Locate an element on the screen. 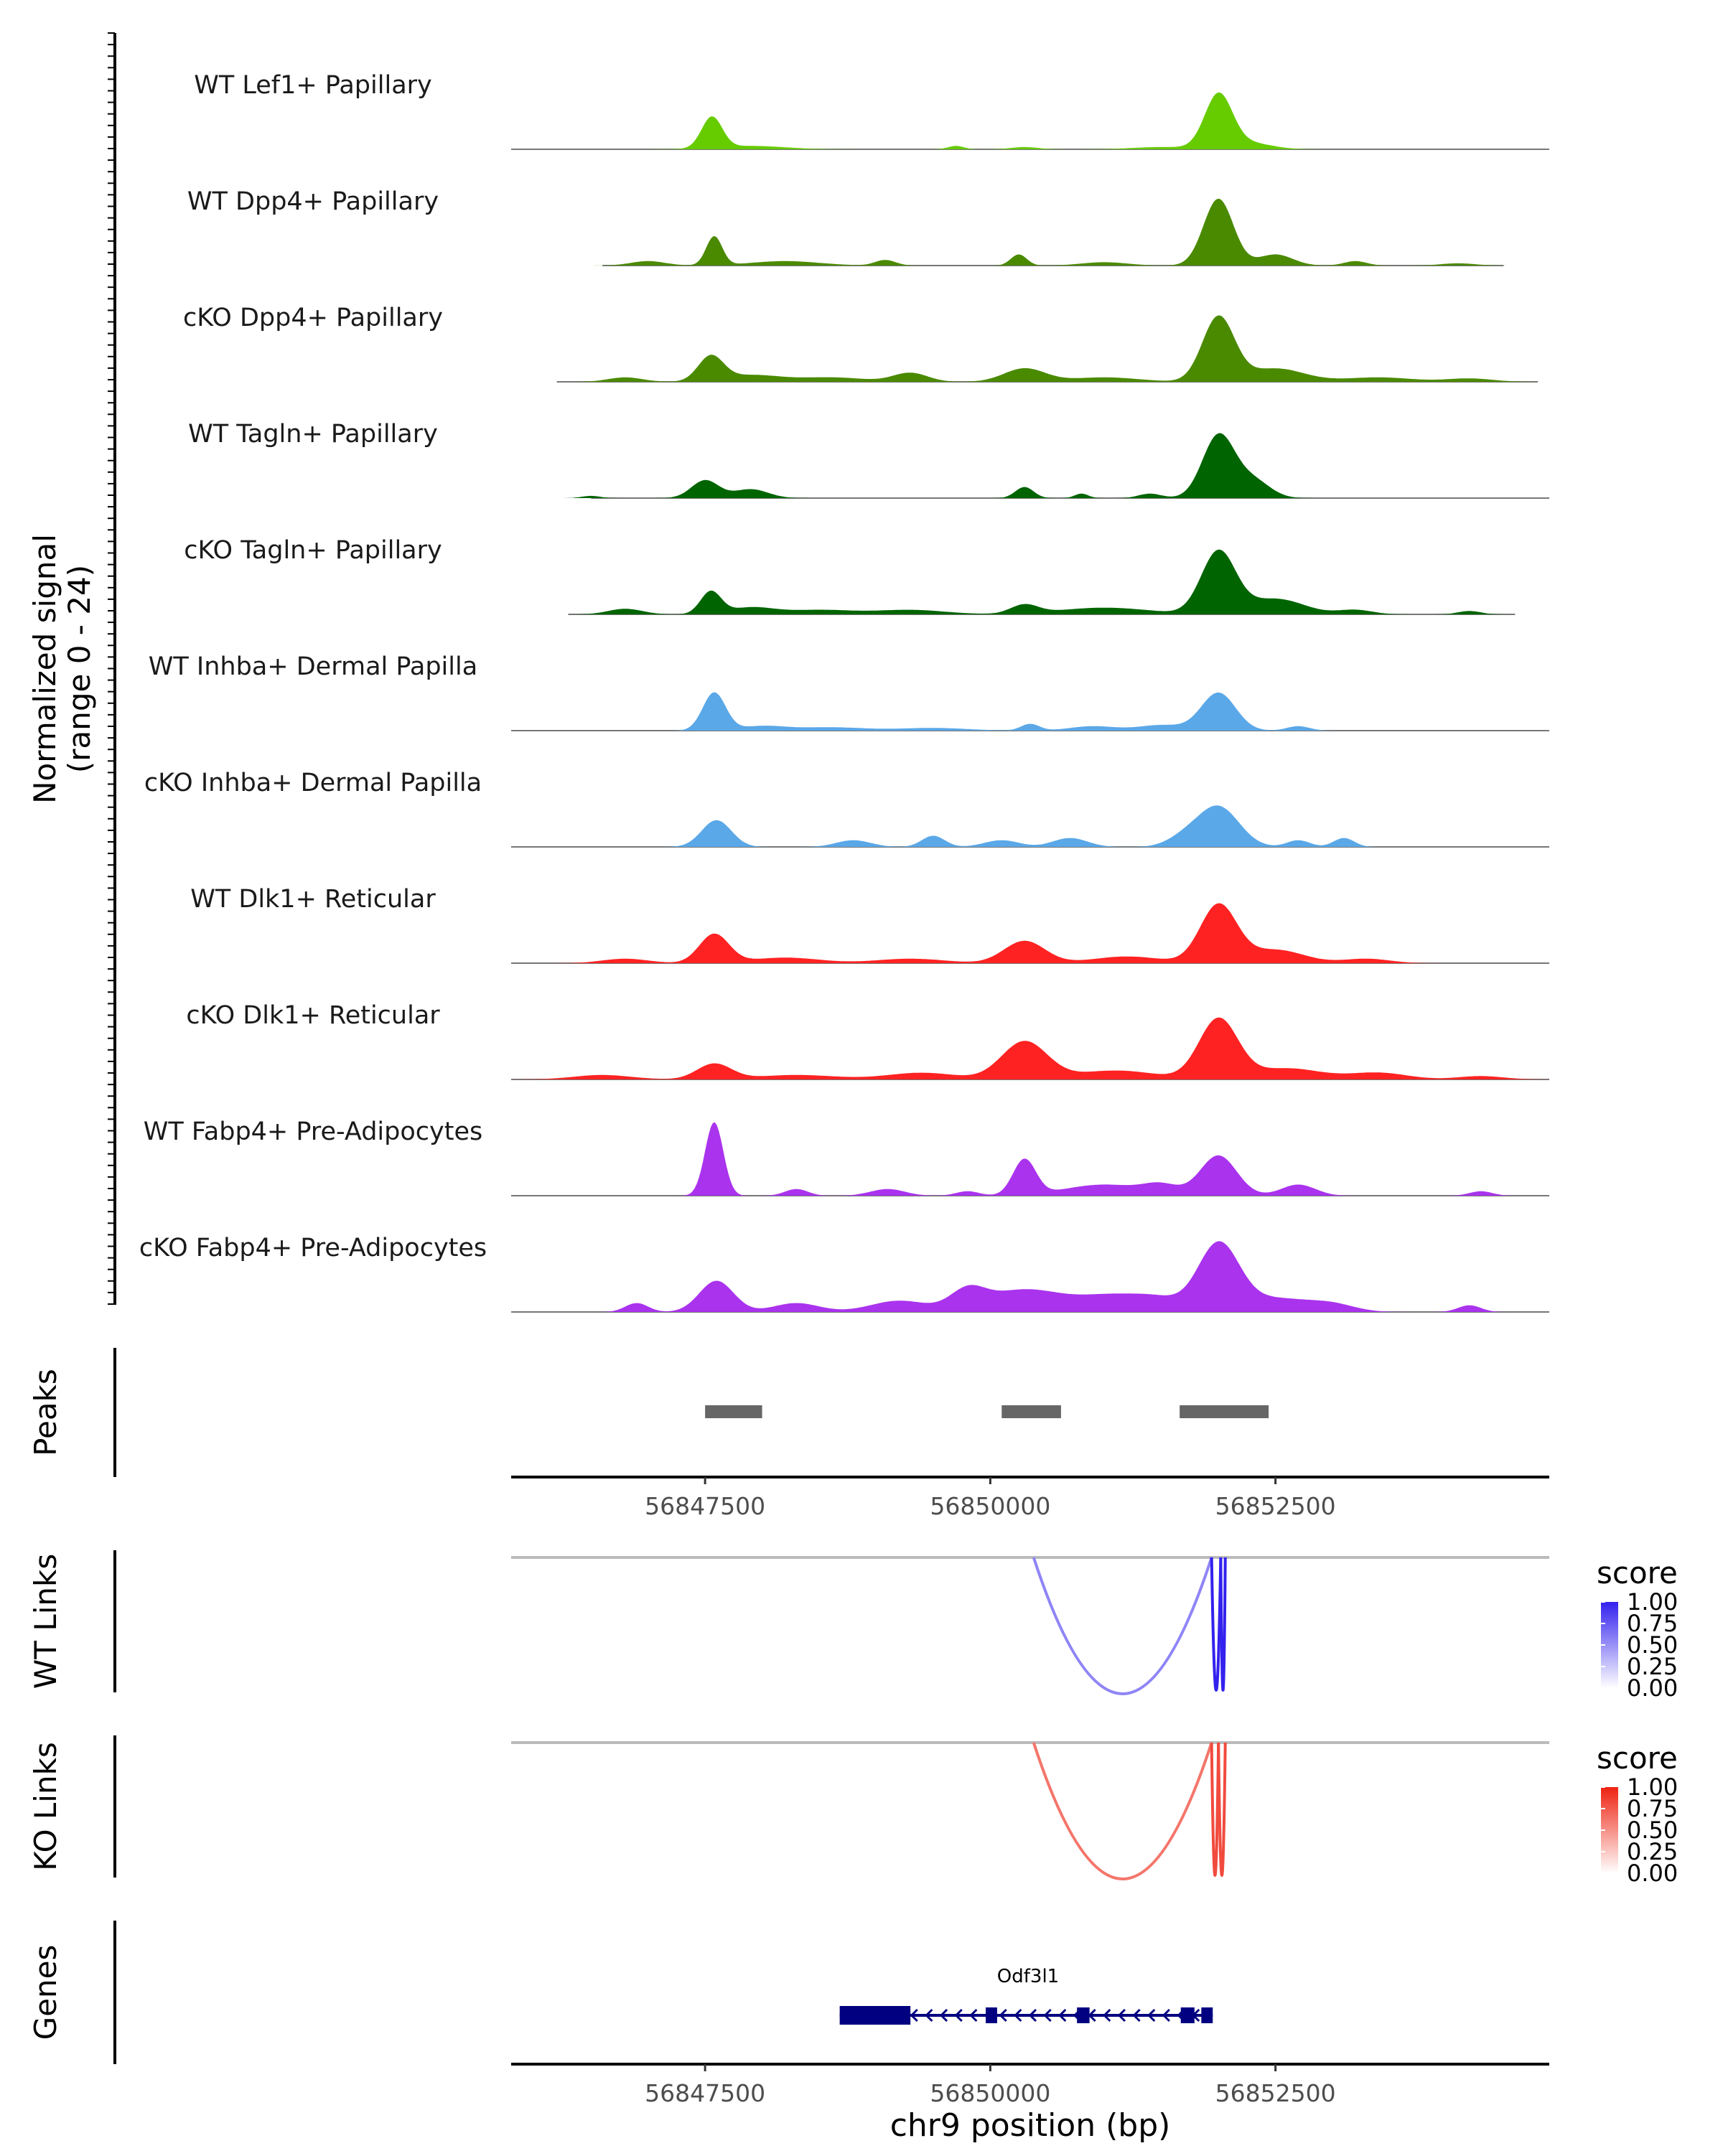 Image resolution: width=1723 pixels, height=2156 pixels. coverage-track-4: cKO Tagln+ Papillary is located at coordinates (866, 575).